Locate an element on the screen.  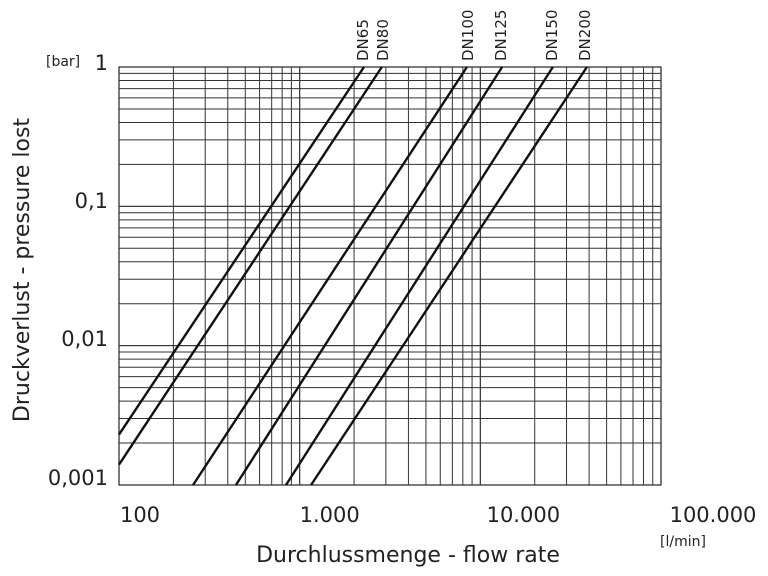
y-unit-label: [bar] is located at coordinates (63, 62).